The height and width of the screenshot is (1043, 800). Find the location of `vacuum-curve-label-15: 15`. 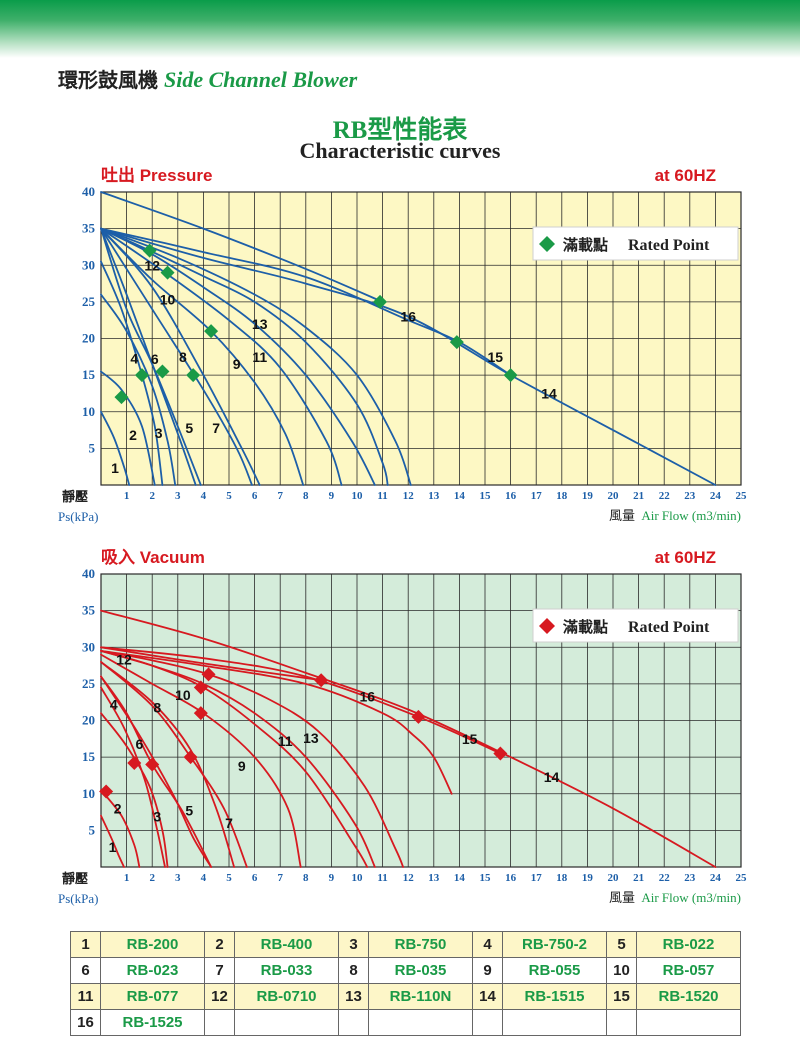

vacuum-curve-label-15: 15 is located at coordinates (470, 739).